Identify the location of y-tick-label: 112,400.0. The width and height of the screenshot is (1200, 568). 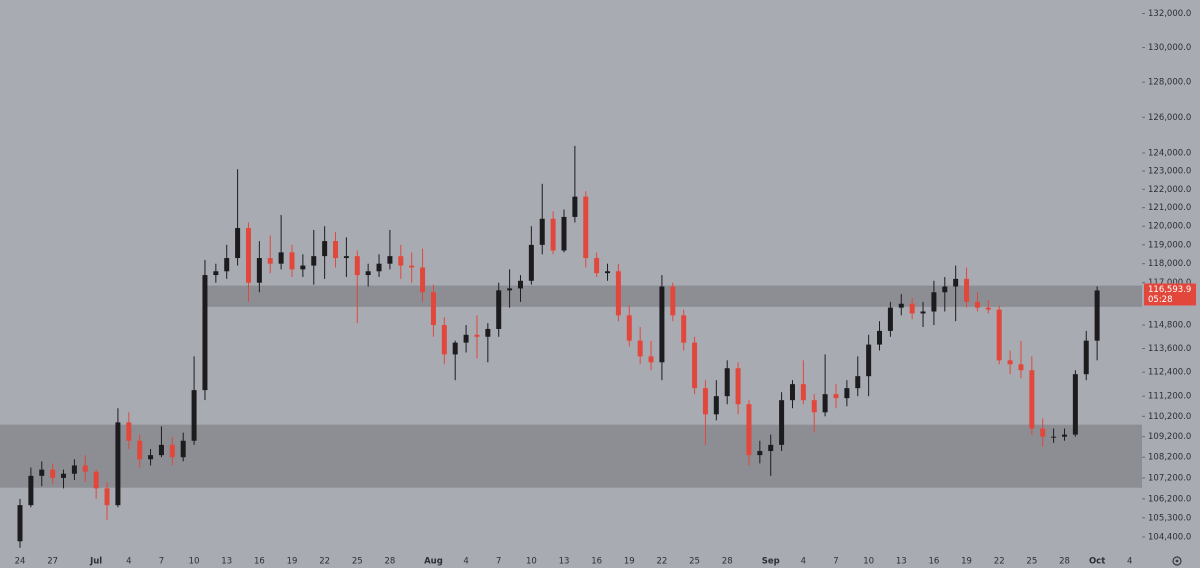
(1169, 373).